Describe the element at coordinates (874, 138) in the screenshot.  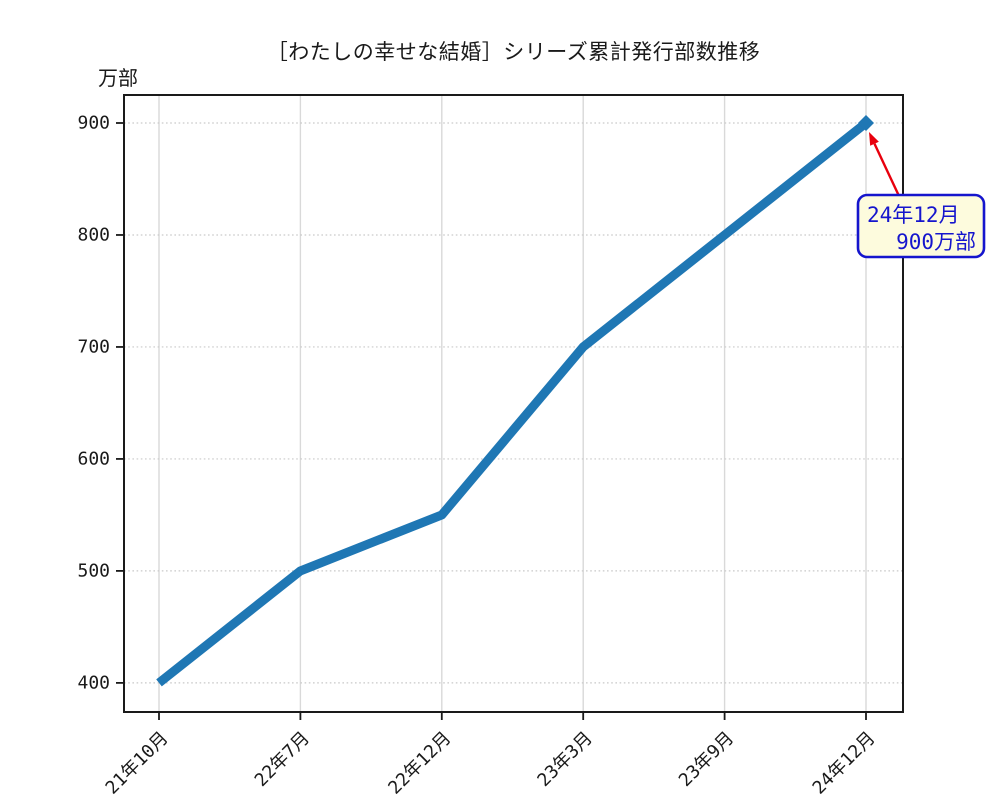
I see `annotation-arrow-head` at that location.